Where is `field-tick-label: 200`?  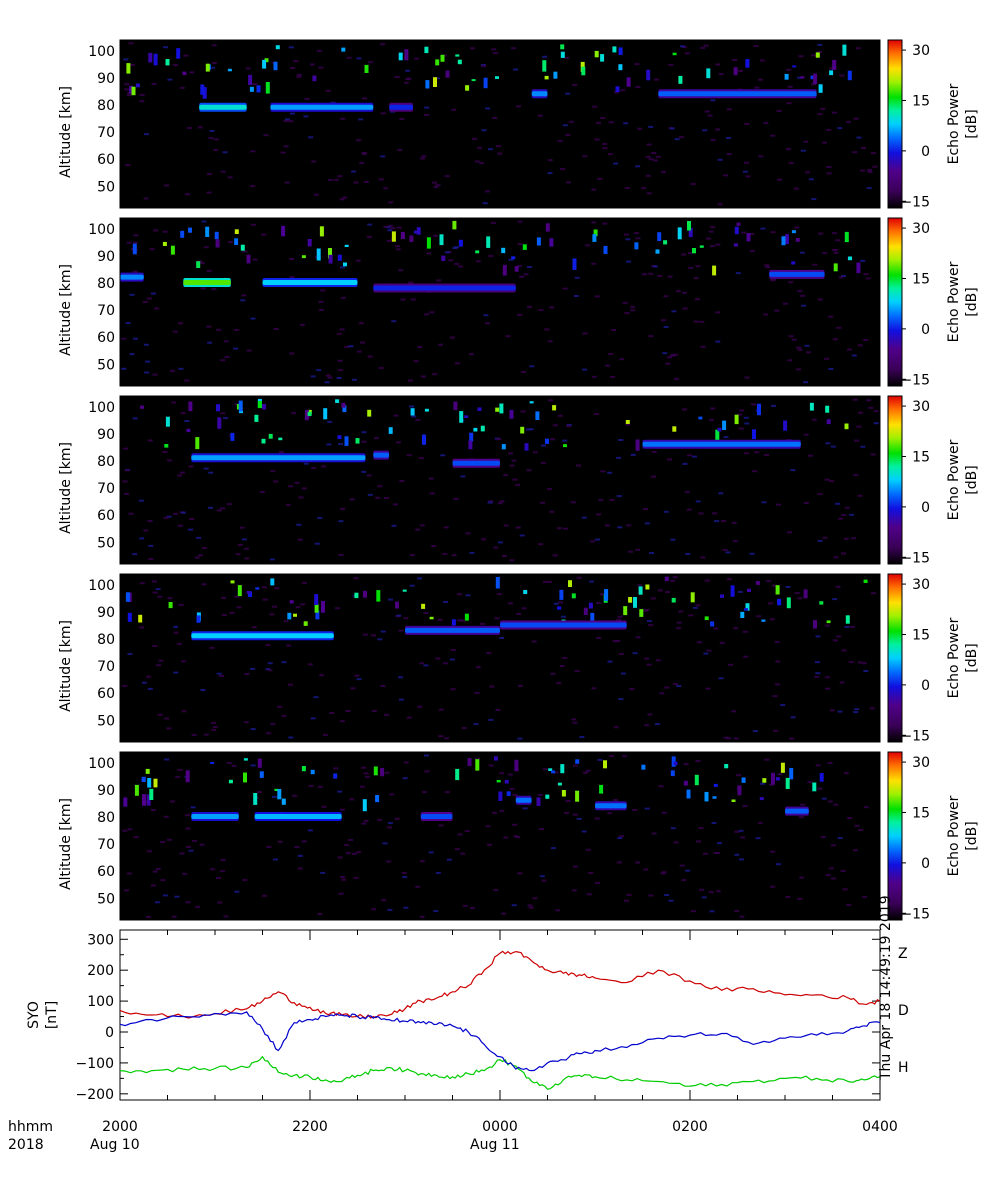
field-tick-label: 200 is located at coordinates (100, 971).